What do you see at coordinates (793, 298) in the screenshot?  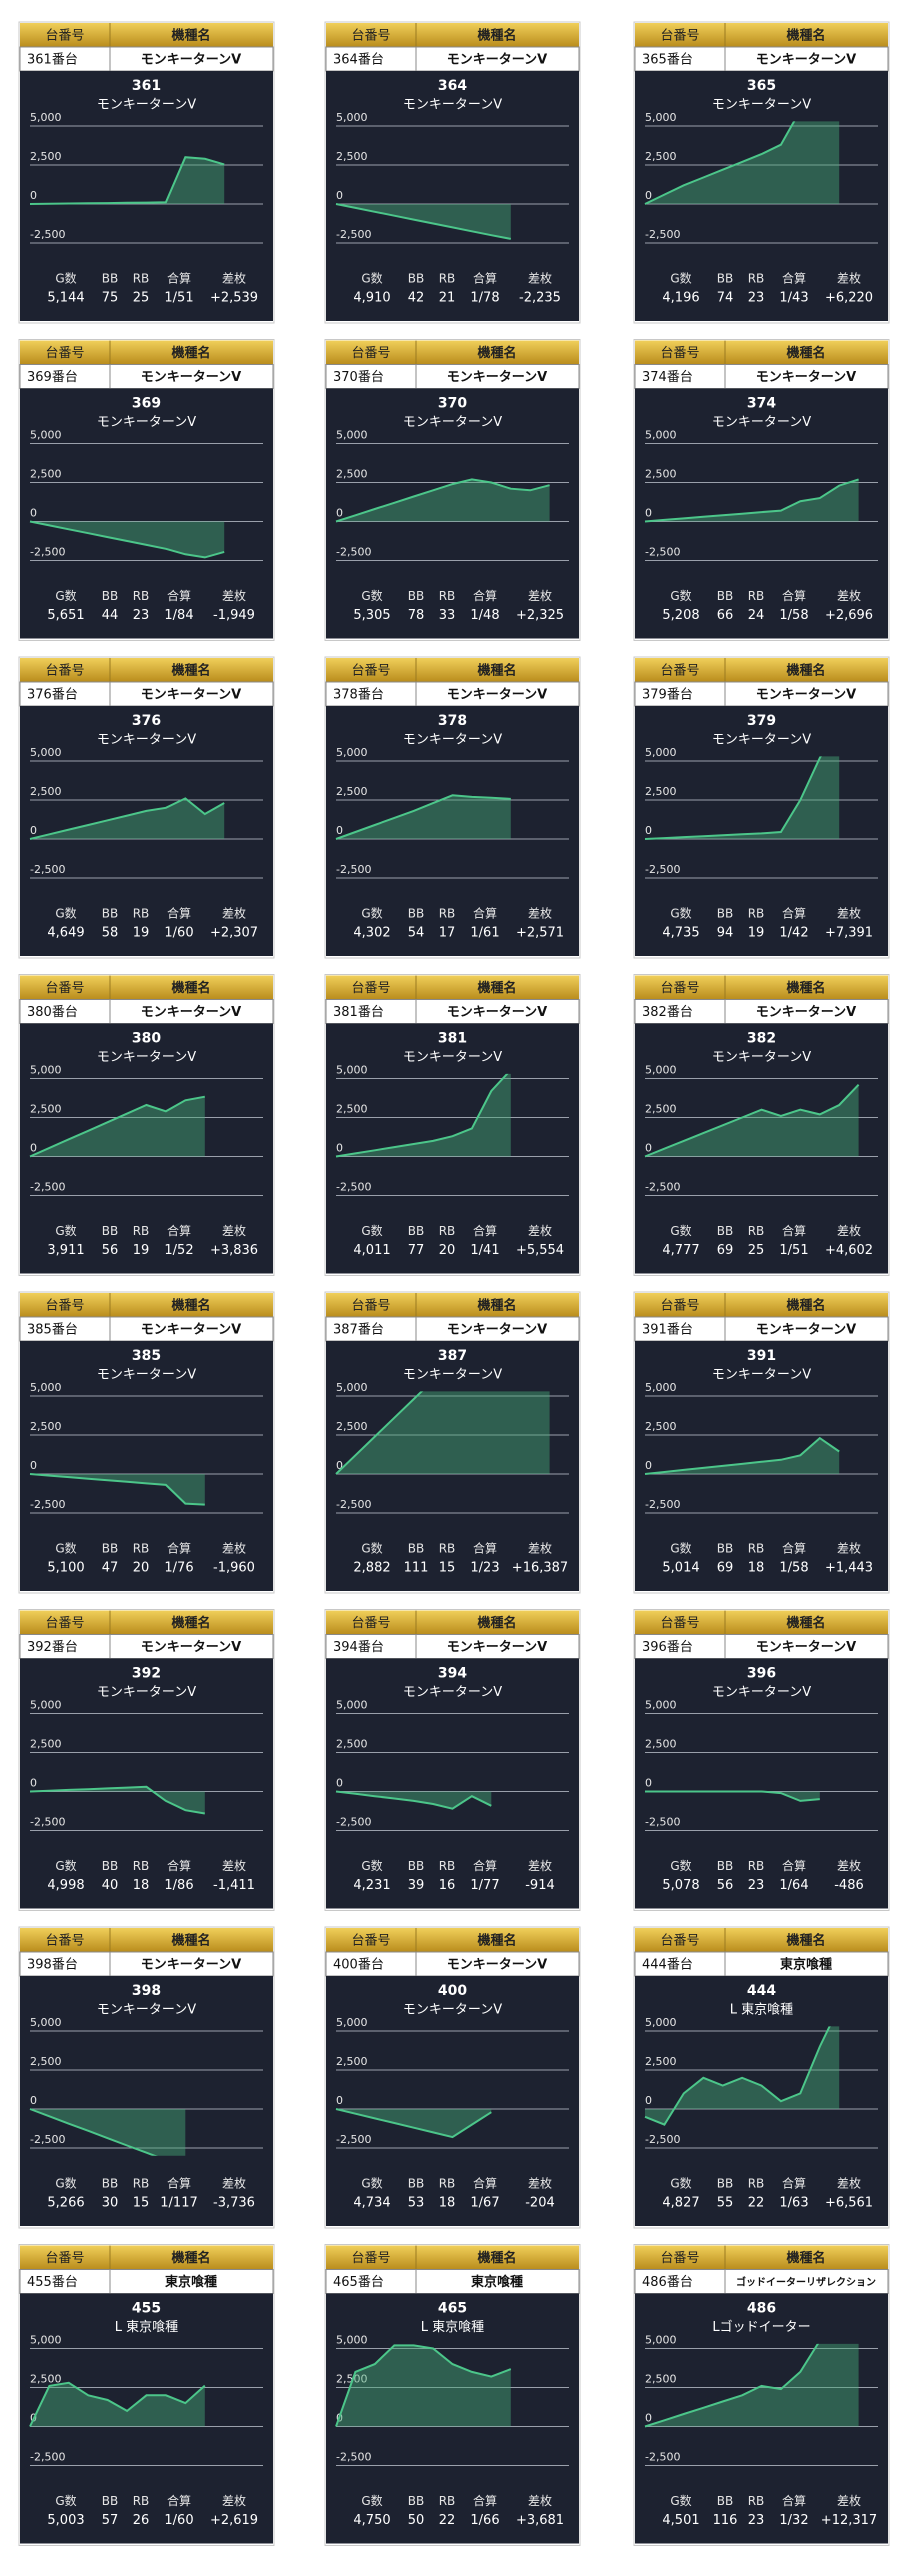 I see `stat-value: 1/43` at bounding box center [793, 298].